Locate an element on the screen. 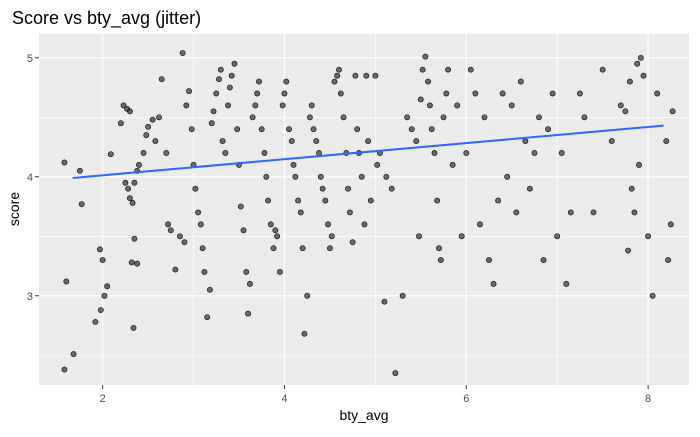 The image size is (700, 437). trend-line is located at coordinates (368, 151).